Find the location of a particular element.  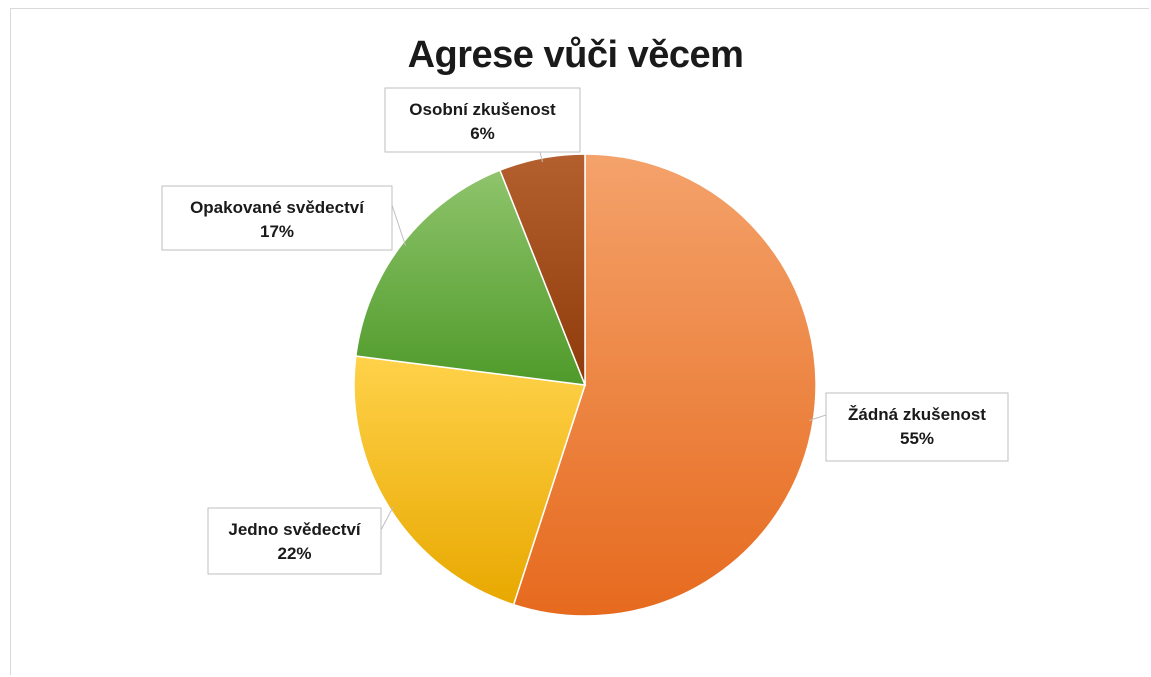

data-label-callout: Jedno svědectví 22% is located at coordinates (300, 540).